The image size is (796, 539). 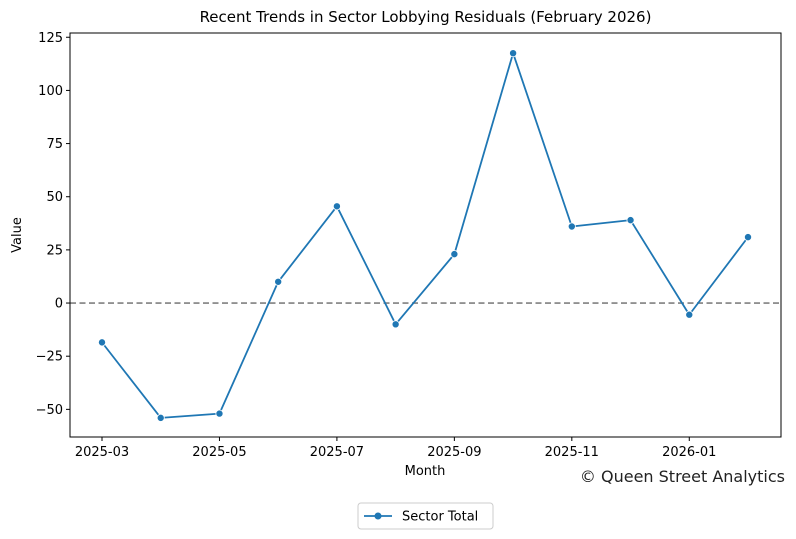 I want to click on copyright-annotation: © Queen Street Analytics, so click(x=682, y=476).